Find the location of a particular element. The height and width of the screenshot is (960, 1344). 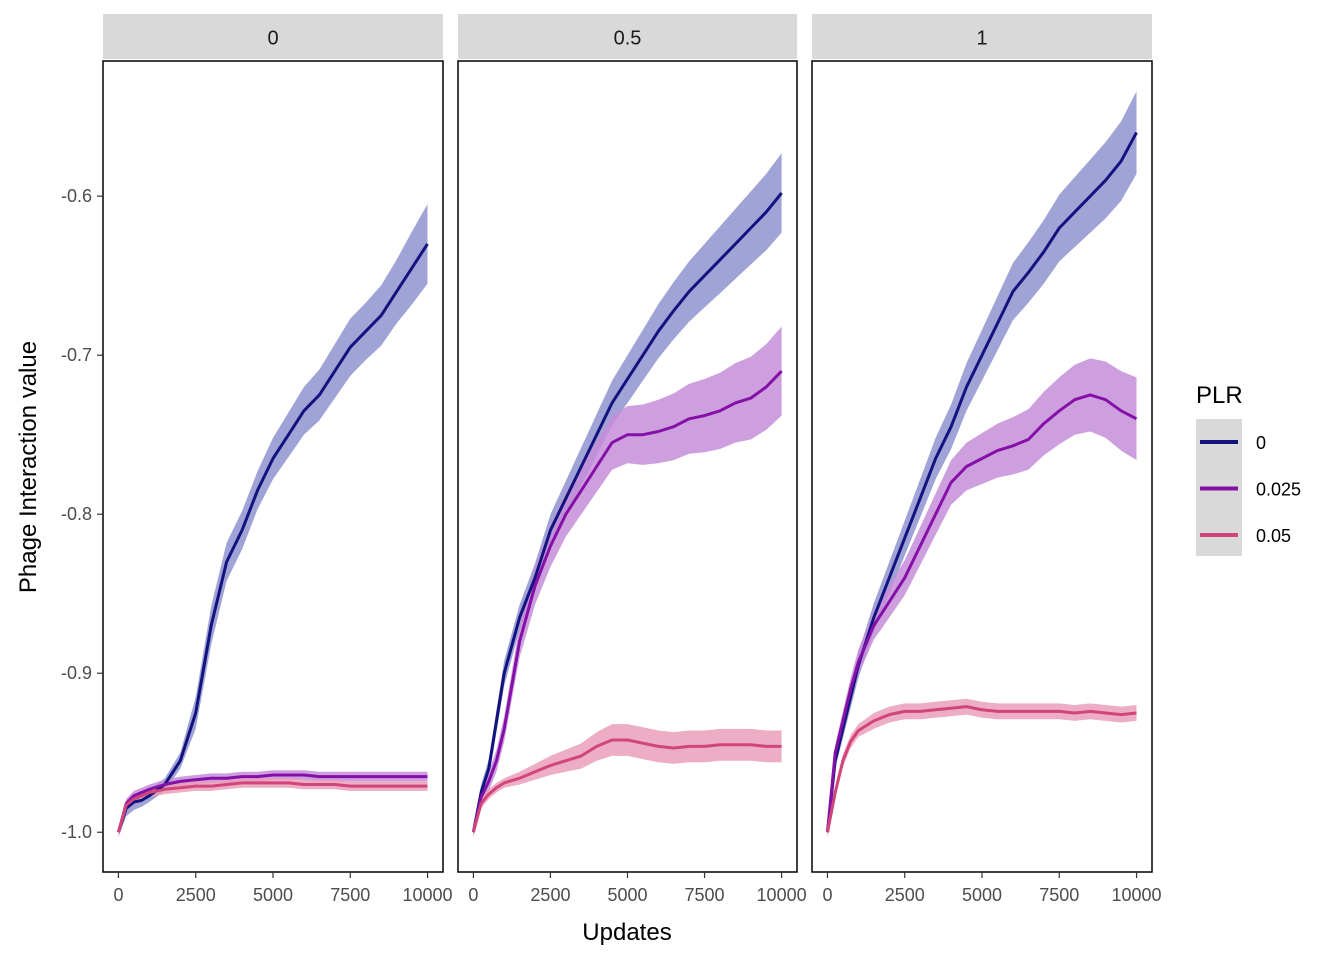

y-axis: -1.0 -0.9 -0.8 -0.7 -0.6 is located at coordinates (82, 514).